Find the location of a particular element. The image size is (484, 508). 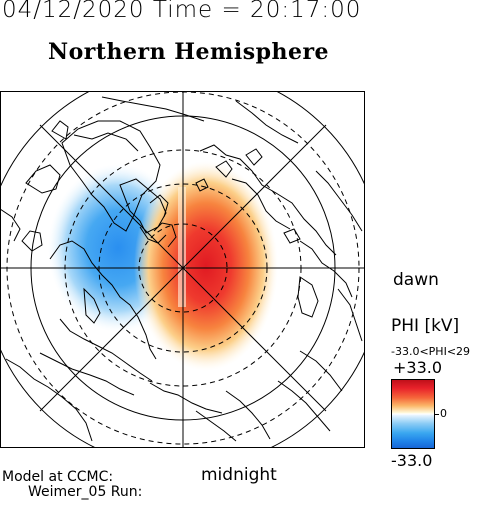

colorbar-range-text: -33.0<PHI<29 is located at coordinates (431, 351).